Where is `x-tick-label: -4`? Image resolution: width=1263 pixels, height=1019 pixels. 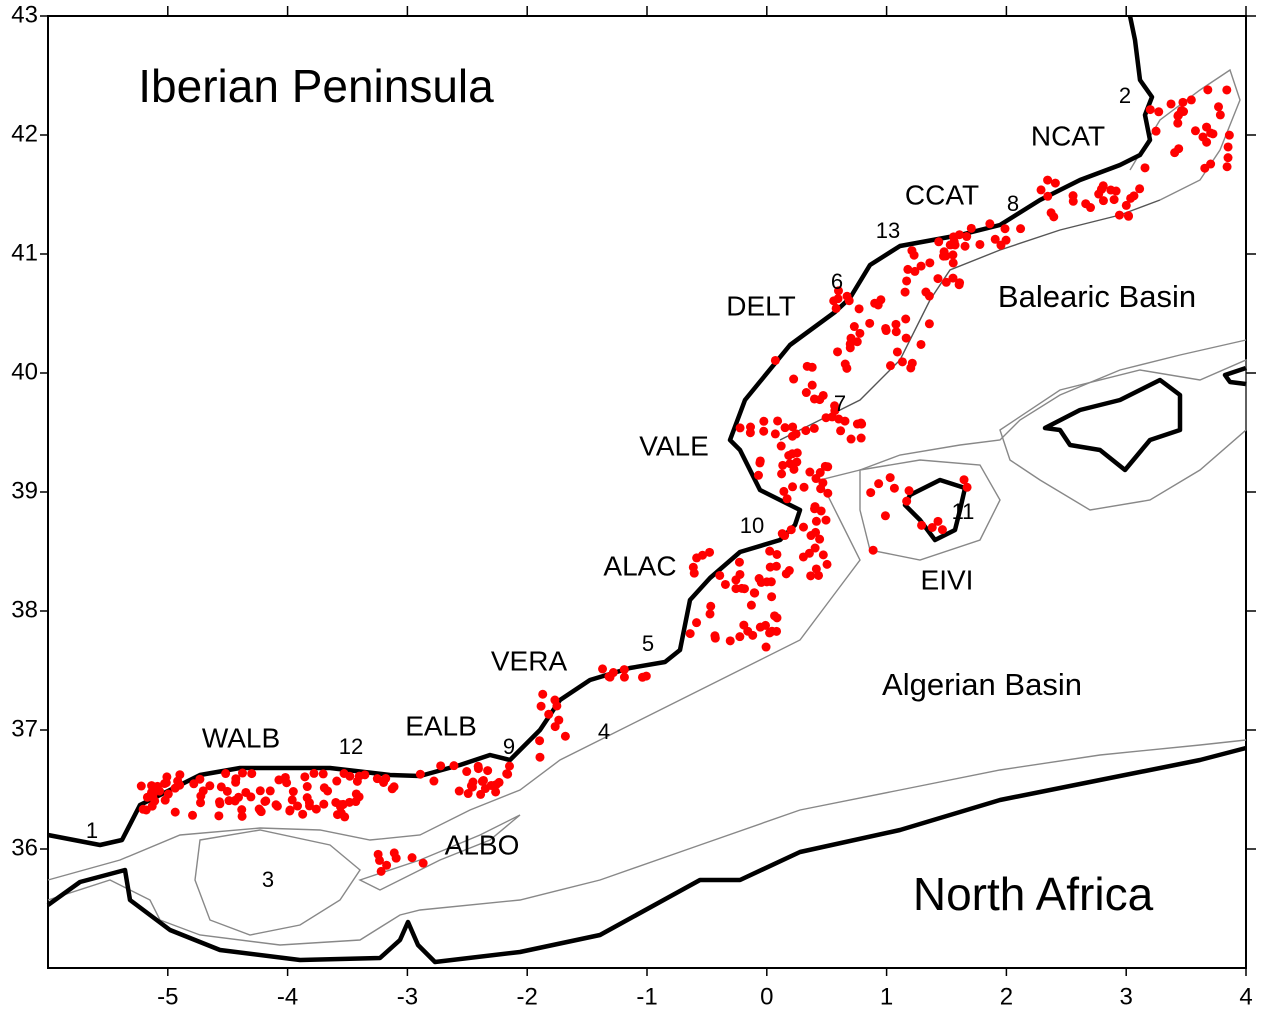
x-tick-label: -4 is located at coordinates (287, 996).